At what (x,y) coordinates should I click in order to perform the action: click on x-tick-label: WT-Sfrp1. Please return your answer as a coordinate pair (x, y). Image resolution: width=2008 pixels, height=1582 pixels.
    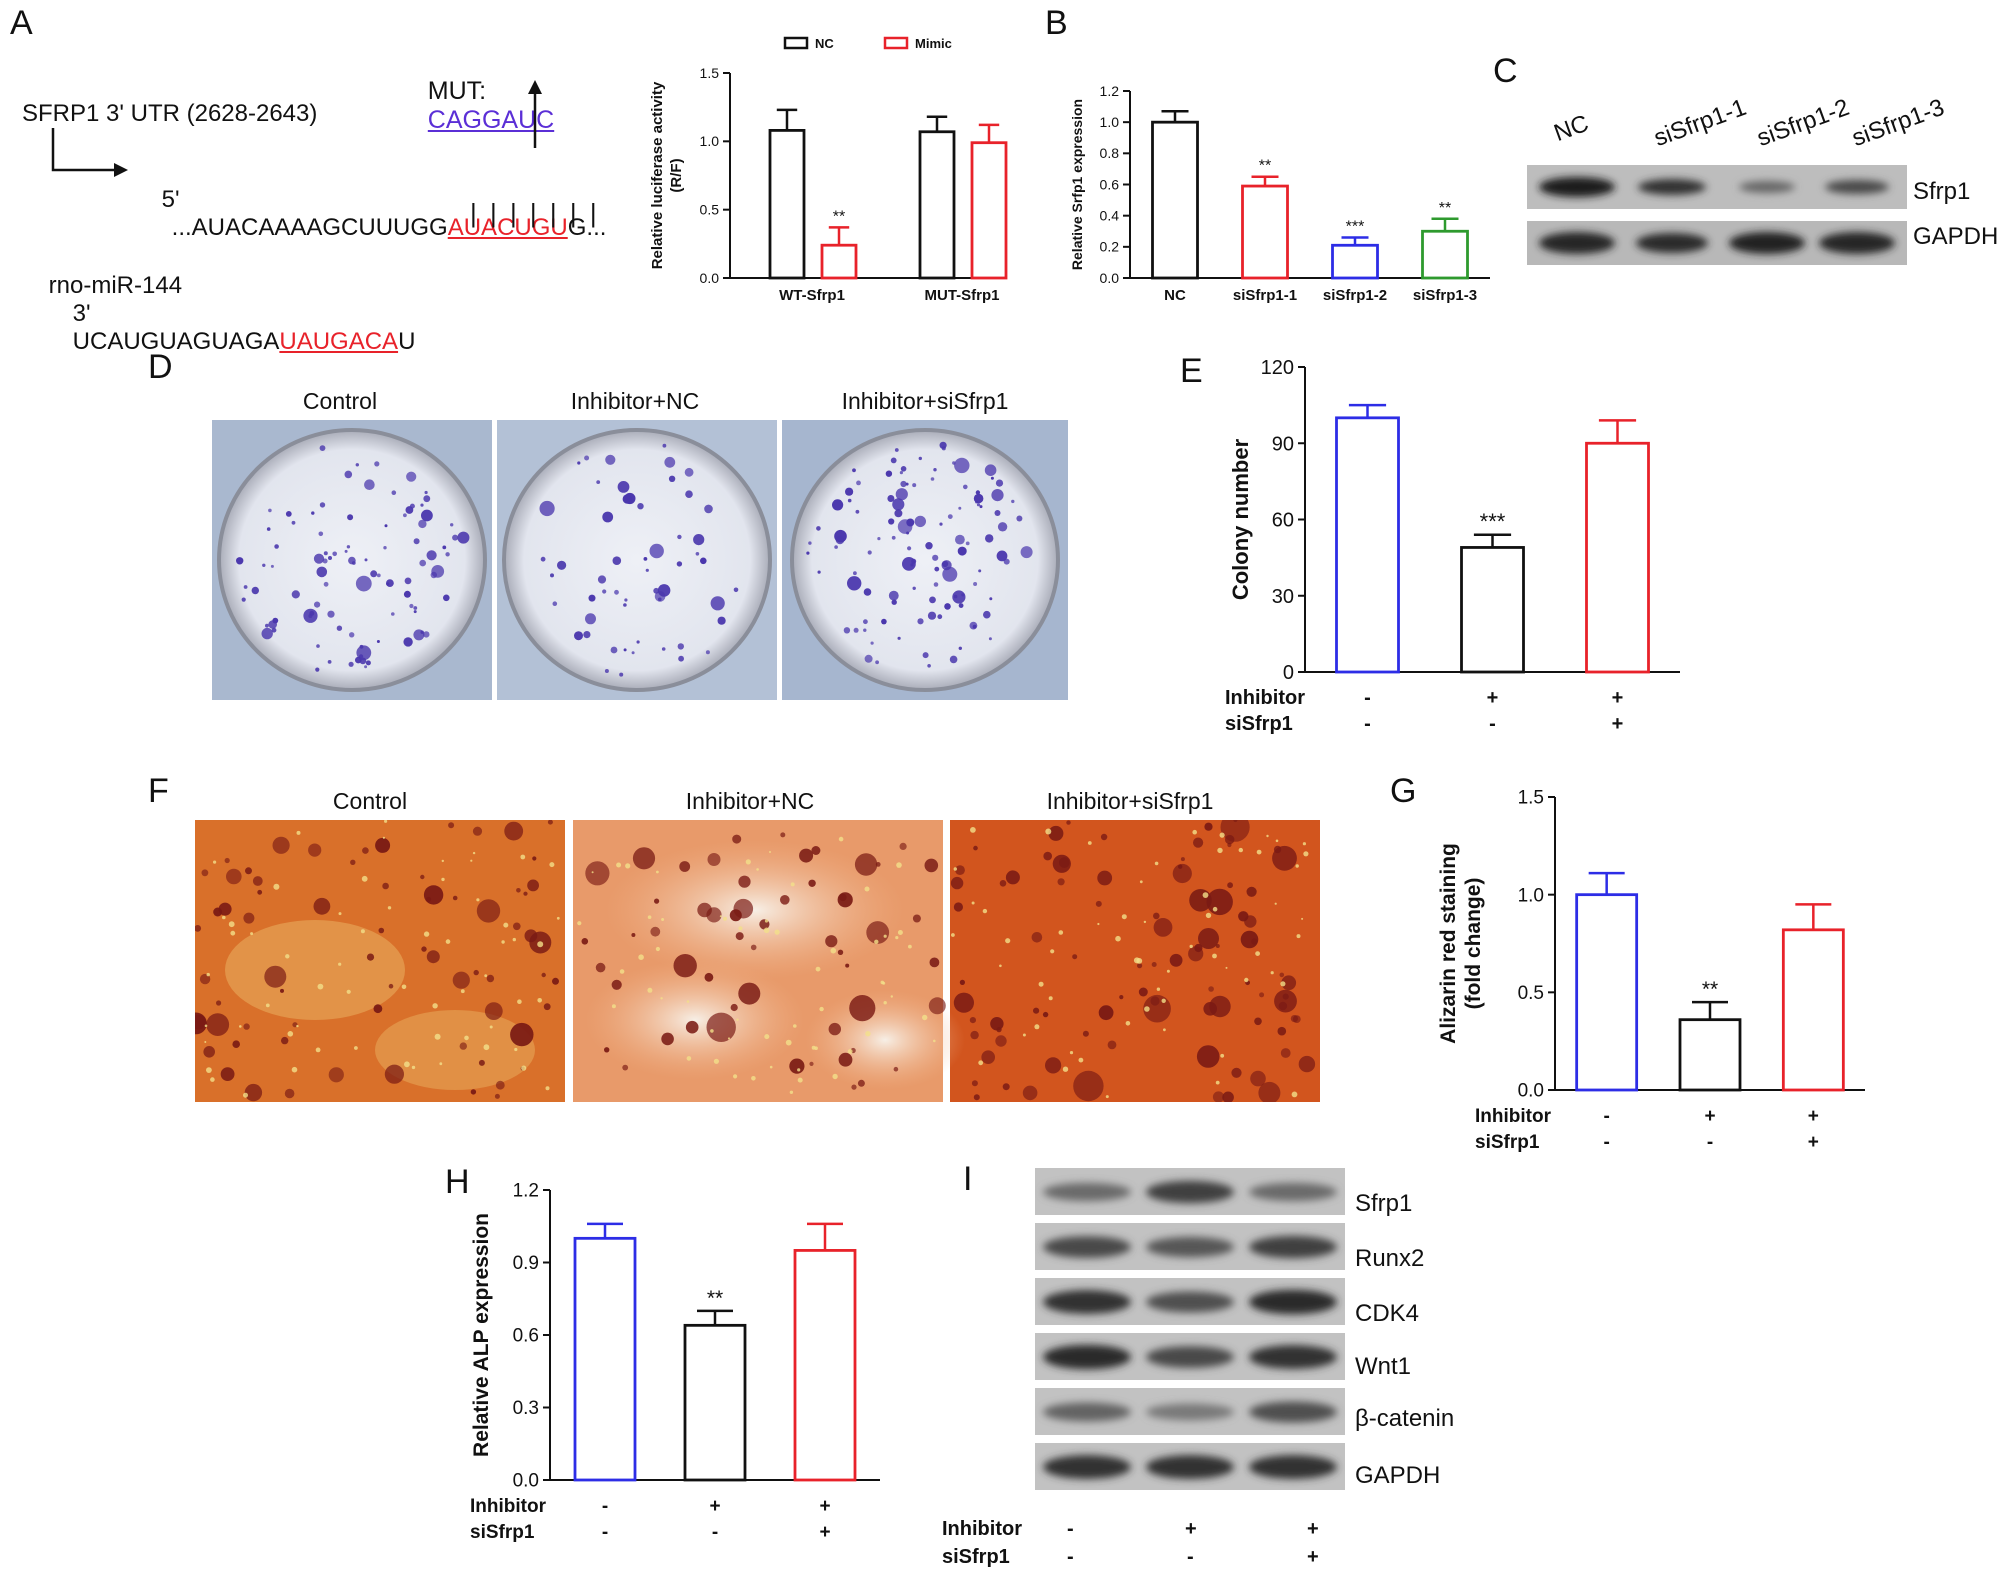
    Looking at the image, I should click on (812, 295).